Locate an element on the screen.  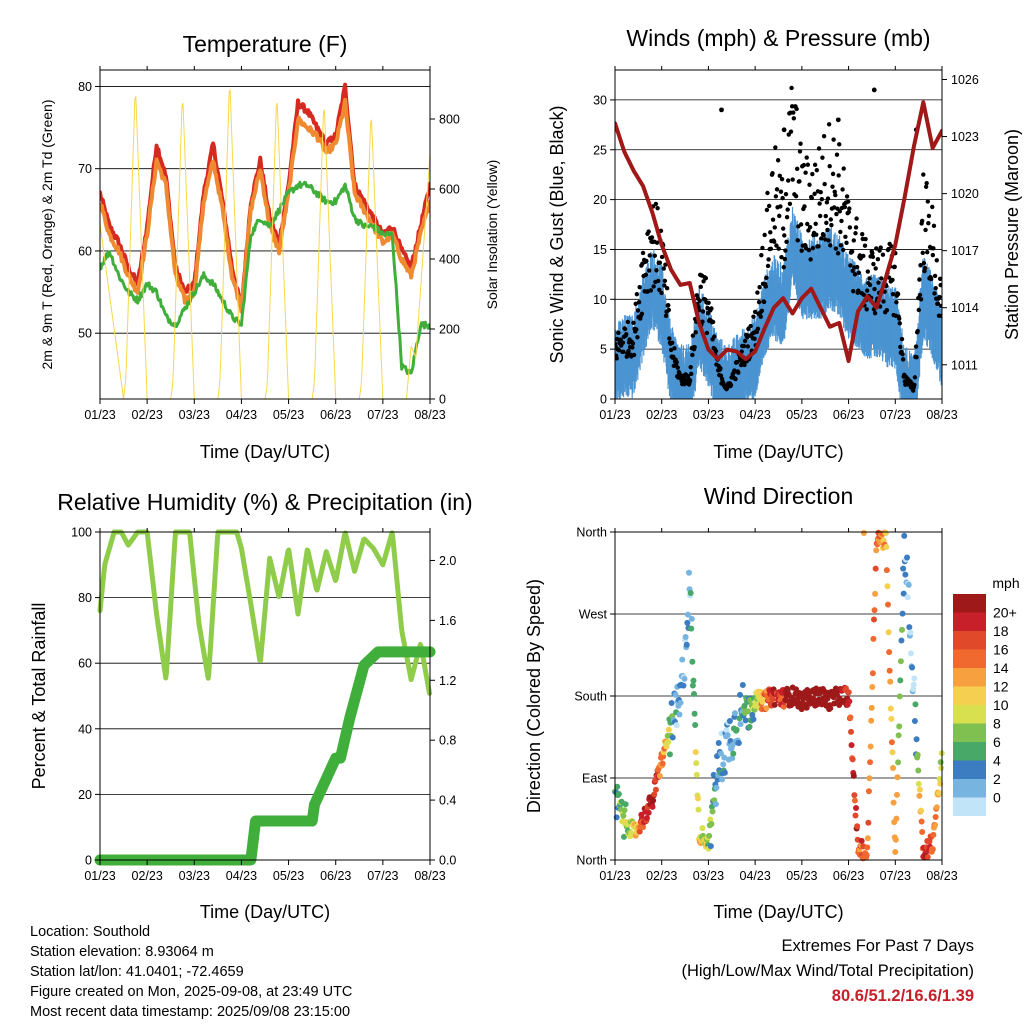
x-tick-label: 03/23 is located at coordinates (194, 876).